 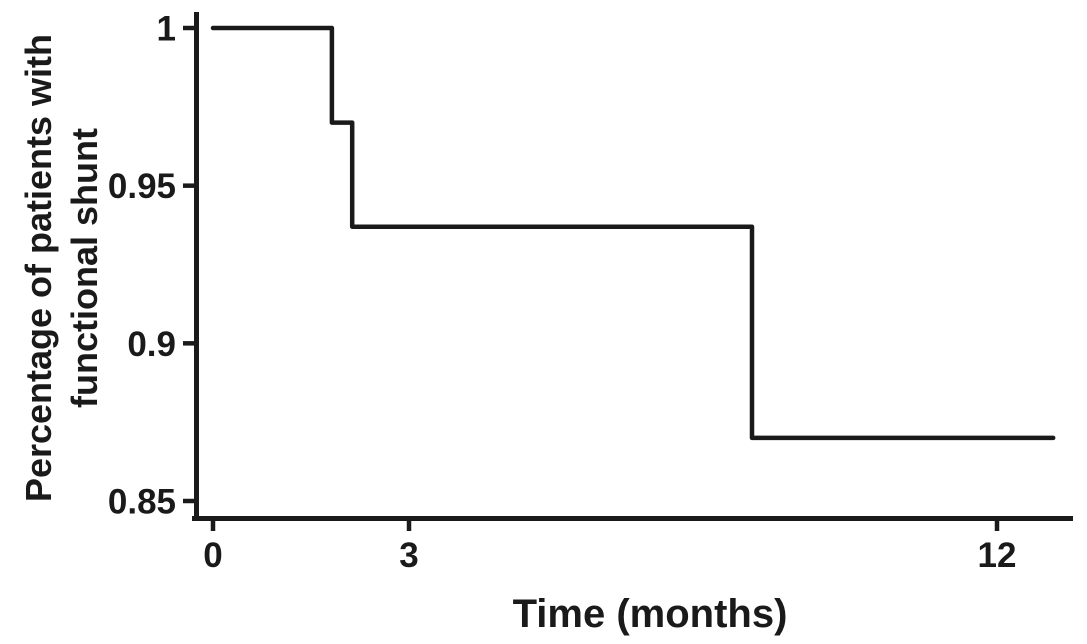 I want to click on x-tick-label: 0, so click(x=212, y=555).